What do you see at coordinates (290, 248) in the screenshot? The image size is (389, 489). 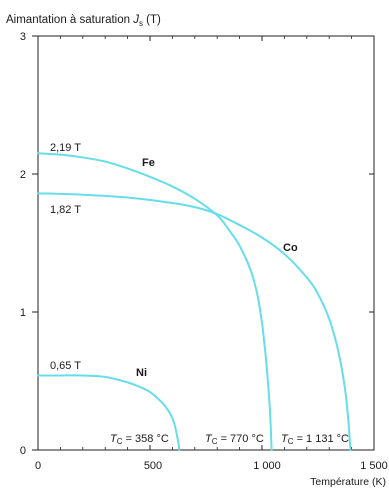 I see `series-label-co: Co` at bounding box center [290, 248].